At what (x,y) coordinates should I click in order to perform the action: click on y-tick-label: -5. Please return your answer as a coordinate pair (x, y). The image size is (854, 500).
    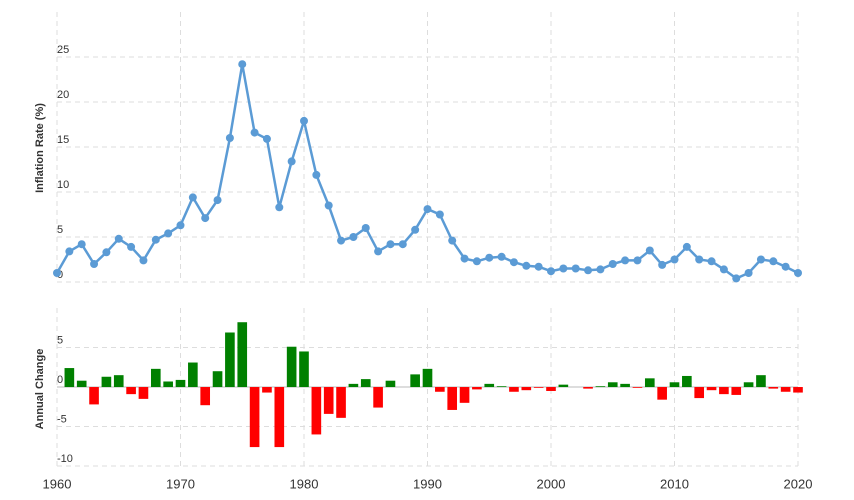
    Looking at the image, I should click on (62, 419).